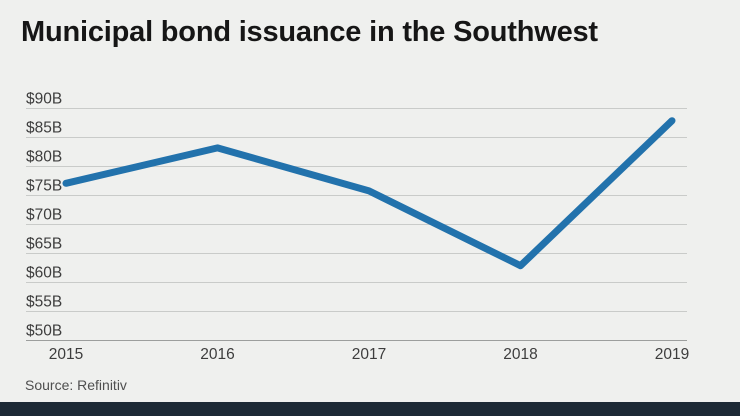  What do you see at coordinates (44, 302) in the screenshot?
I see `y-axis-tick-label: $55B` at bounding box center [44, 302].